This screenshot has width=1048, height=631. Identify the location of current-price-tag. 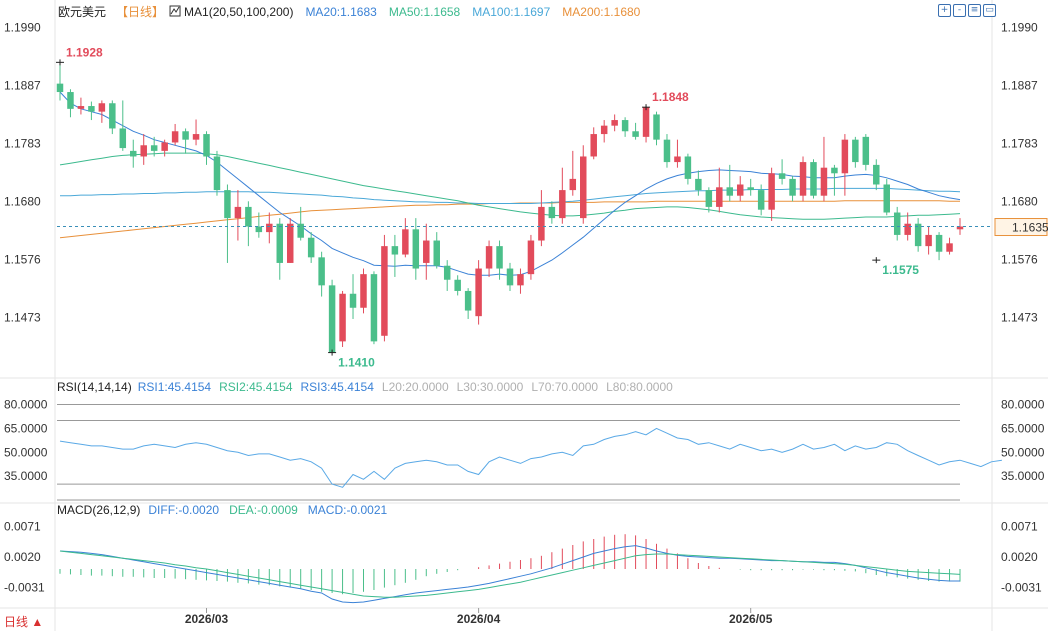
(1021, 227).